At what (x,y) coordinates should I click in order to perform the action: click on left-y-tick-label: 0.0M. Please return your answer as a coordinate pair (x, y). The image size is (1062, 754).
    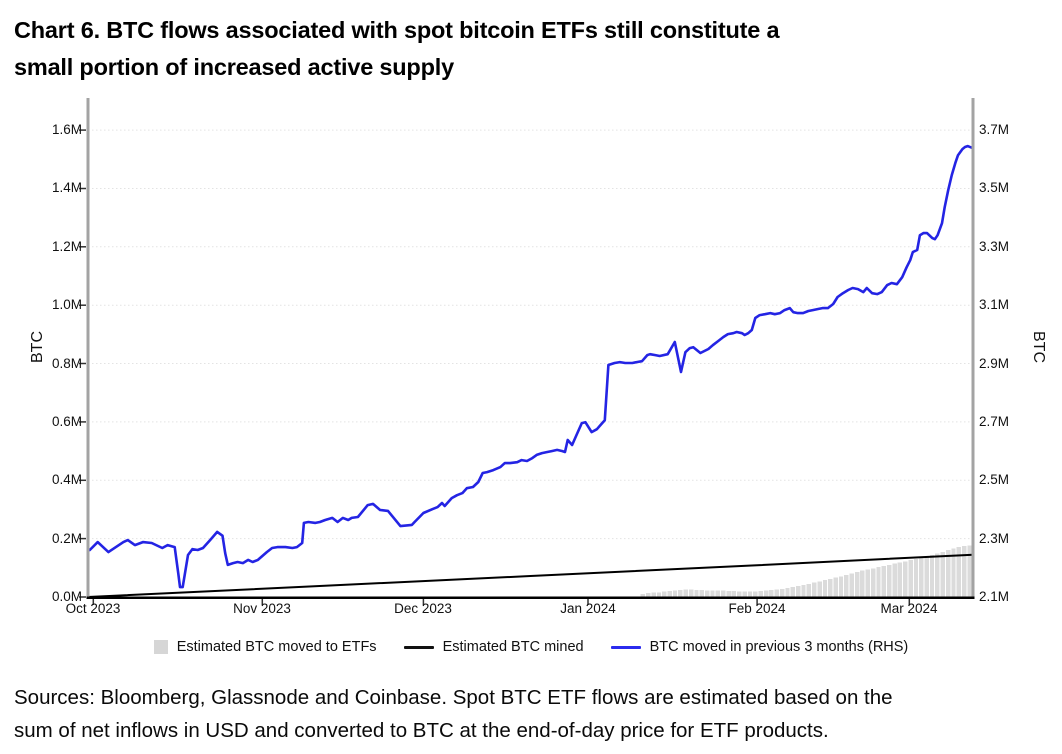
    Looking at the image, I should click on (66, 596).